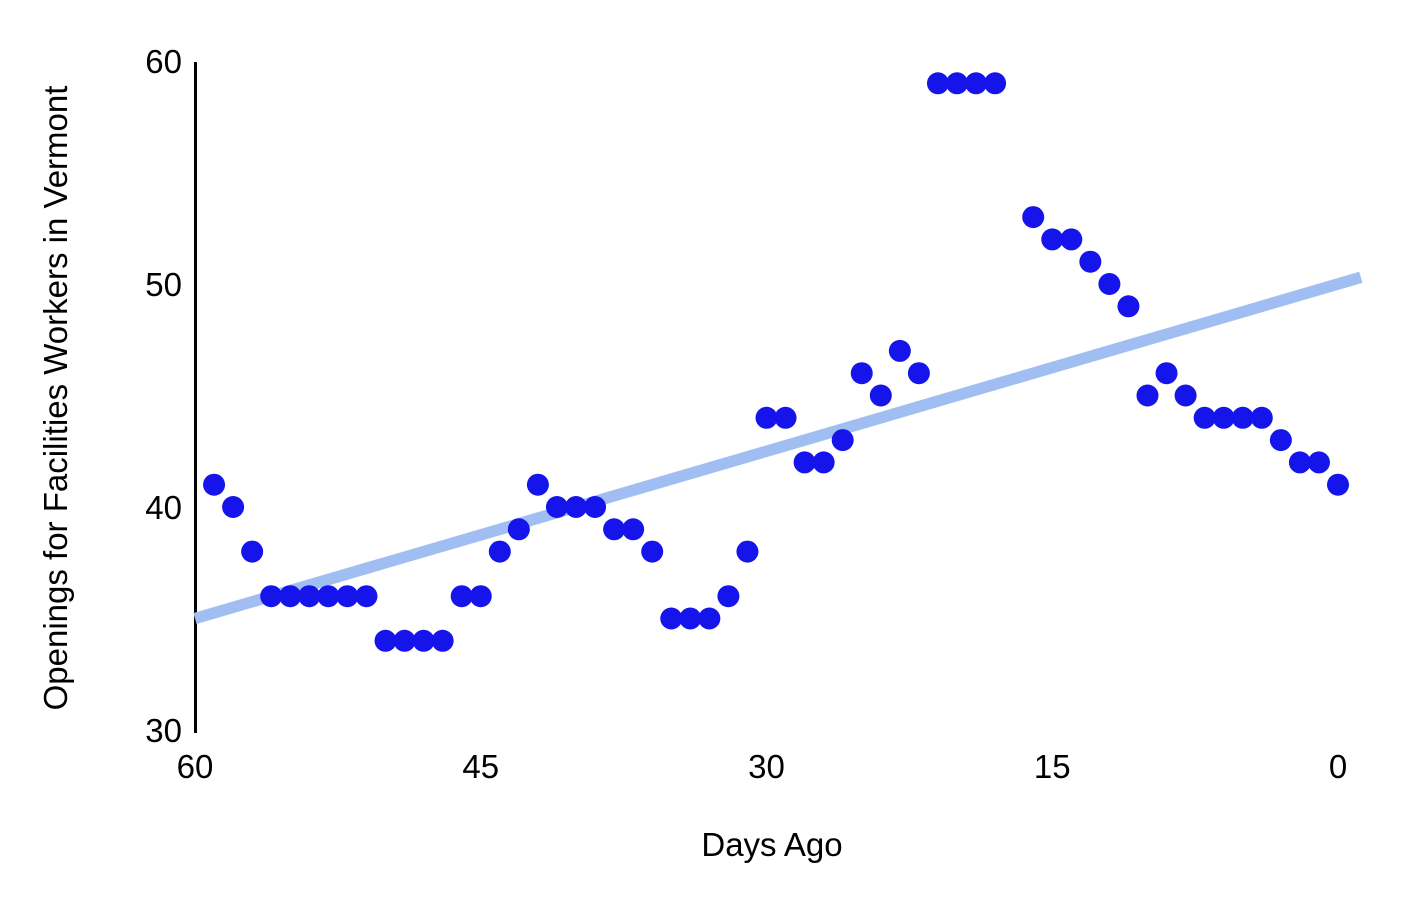  Describe the element at coordinates (163, 396) in the screenshot. I see `y-axis-tick-labels: 30 40 50 60` at that location.